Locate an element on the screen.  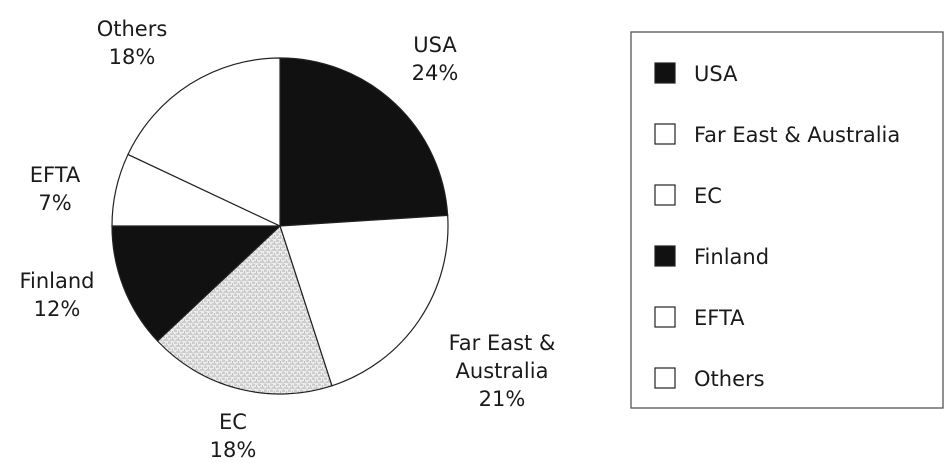
legend-label-ec: EC is located at coordinates (708, 196).